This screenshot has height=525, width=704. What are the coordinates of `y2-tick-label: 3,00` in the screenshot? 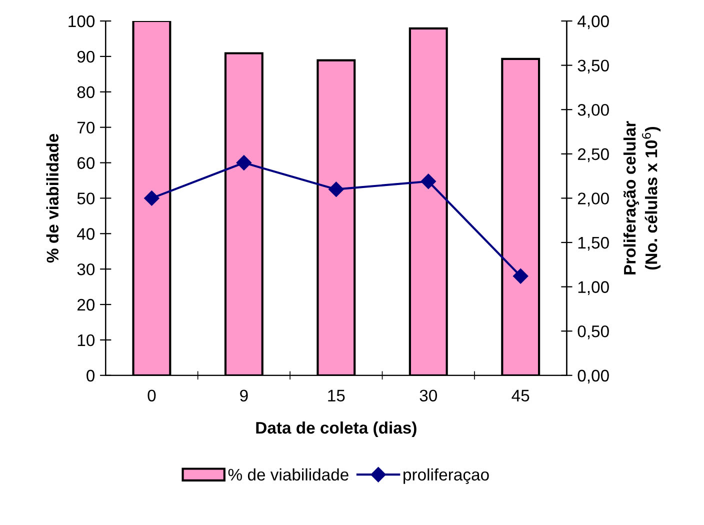 It's located at (593, 111).